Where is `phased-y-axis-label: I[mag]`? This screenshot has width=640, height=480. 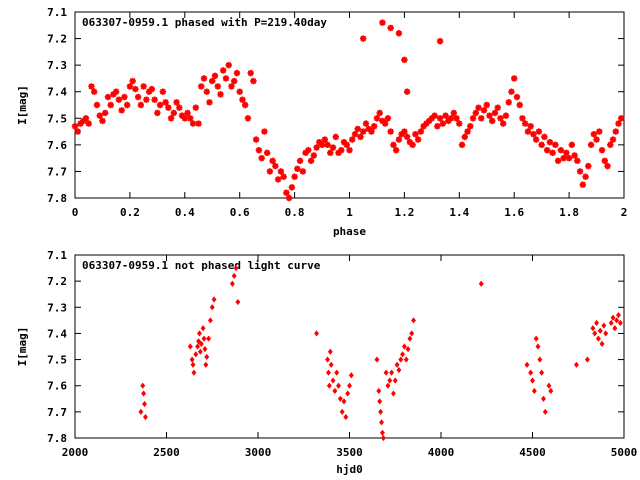 phased-y-axis-label: I[mag] is located at coordinates (22, 105).